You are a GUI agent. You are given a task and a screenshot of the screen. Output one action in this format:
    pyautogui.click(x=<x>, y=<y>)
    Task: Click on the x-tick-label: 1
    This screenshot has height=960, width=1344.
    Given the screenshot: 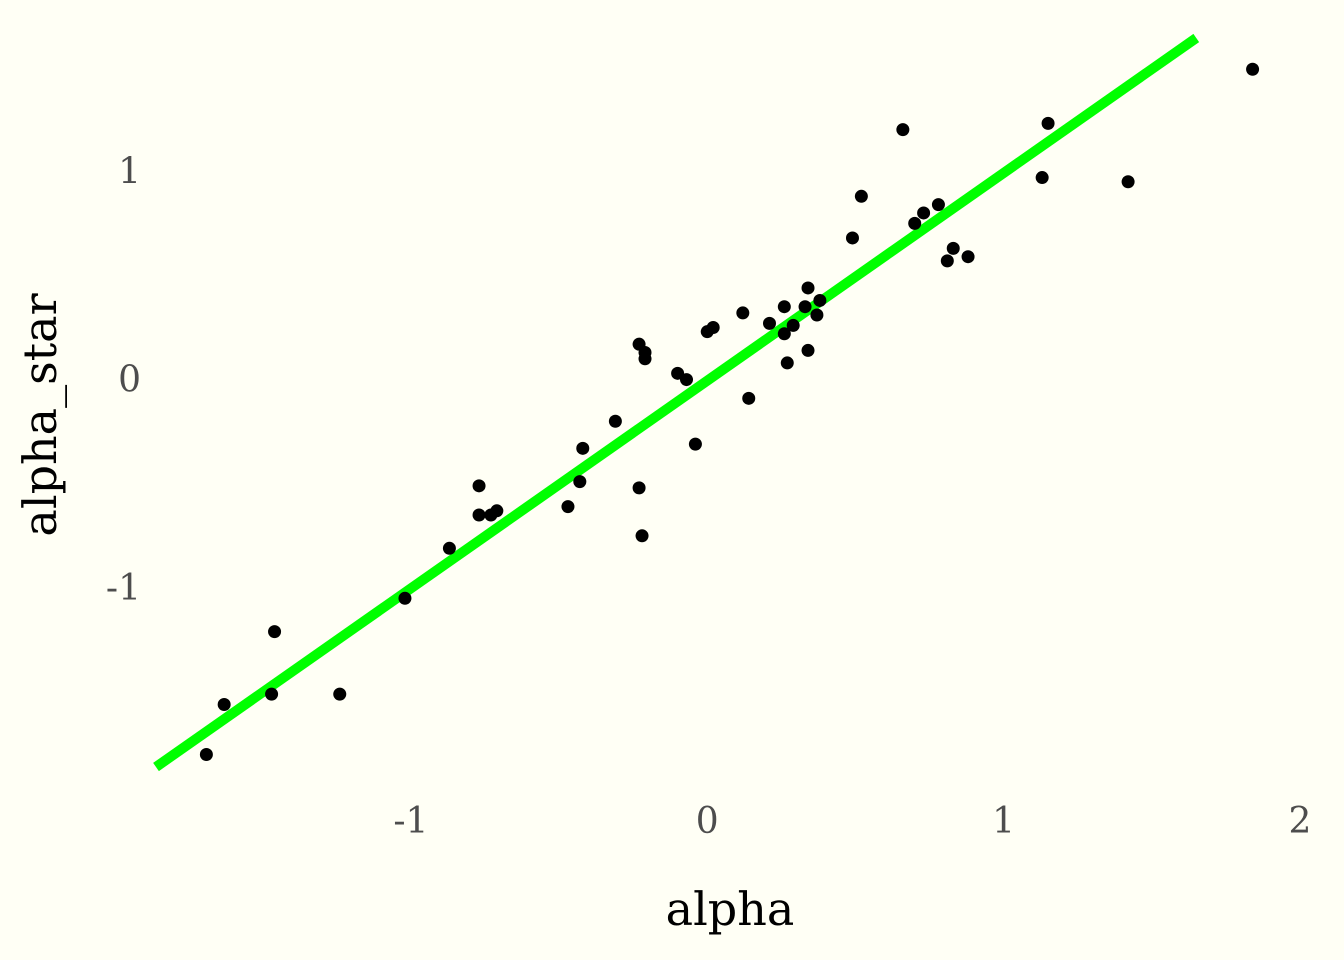 What is the action you would take?
    pyautogui.click(x=1003, y=821)
    